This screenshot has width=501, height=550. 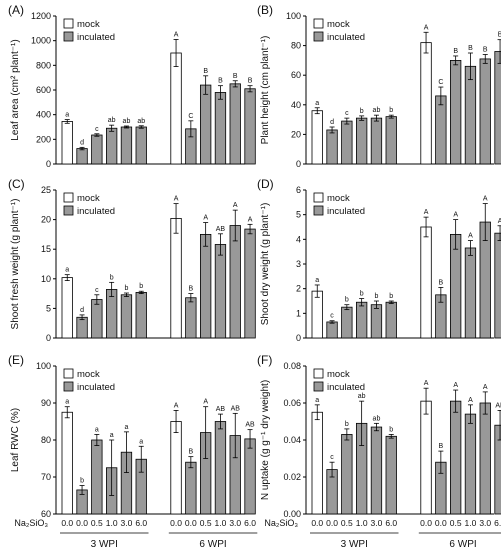 I want to click on y-tick-label: 15, so click(x=46, y=249).